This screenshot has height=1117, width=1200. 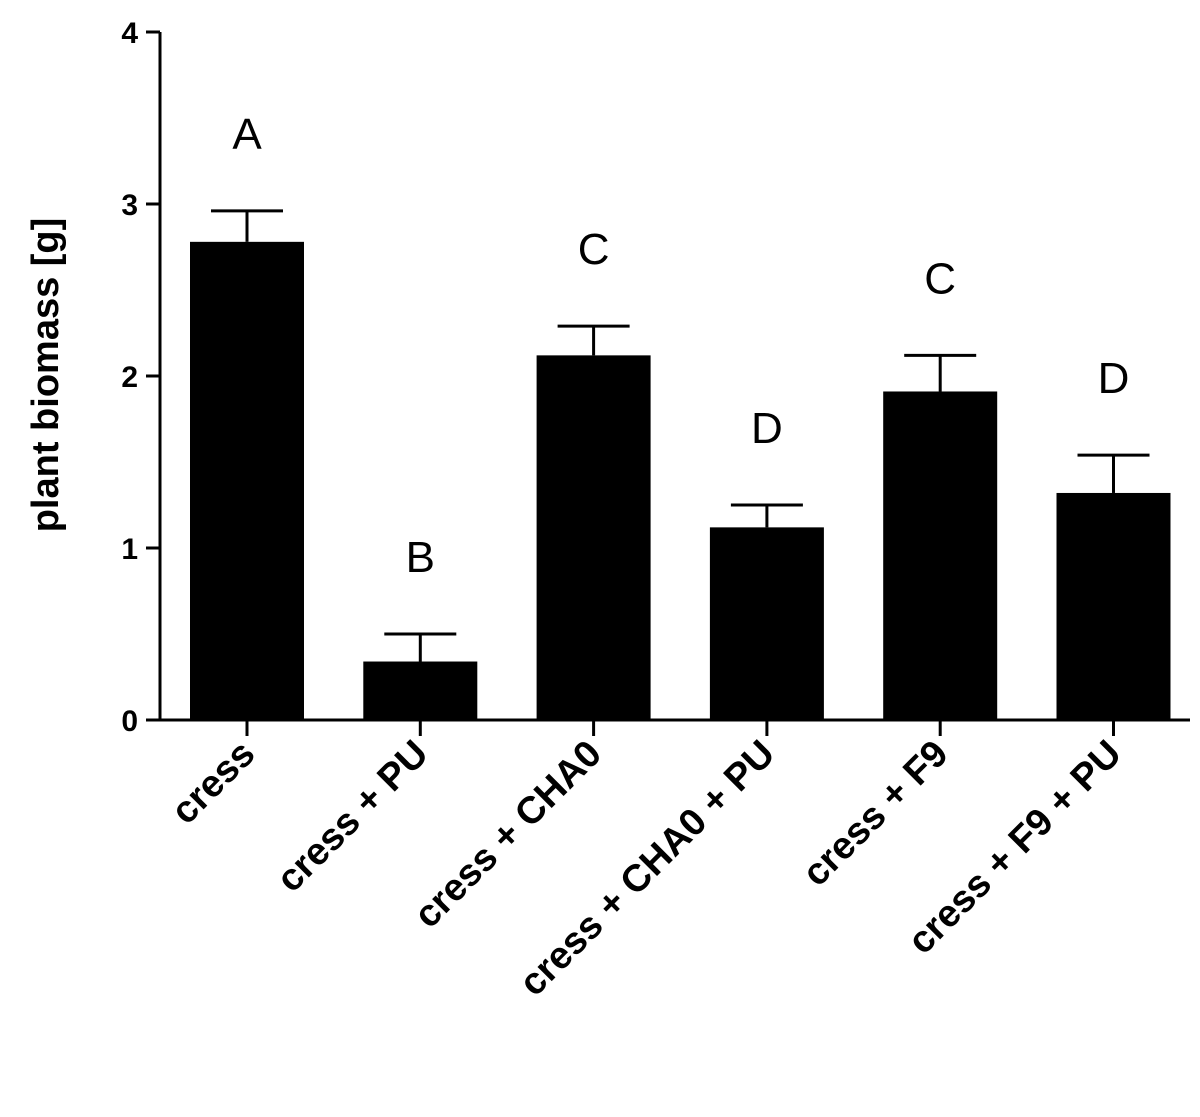 I want to click on y-tick-label: 1, so click(x=129, y=549).